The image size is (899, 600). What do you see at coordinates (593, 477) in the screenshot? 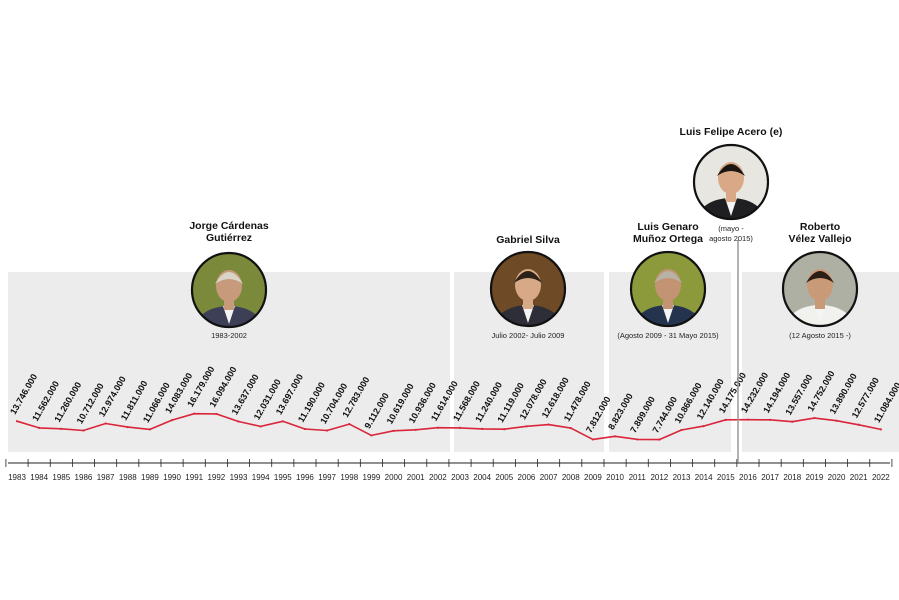
I see `year-label: 2009` at bounding box center [593, 477].